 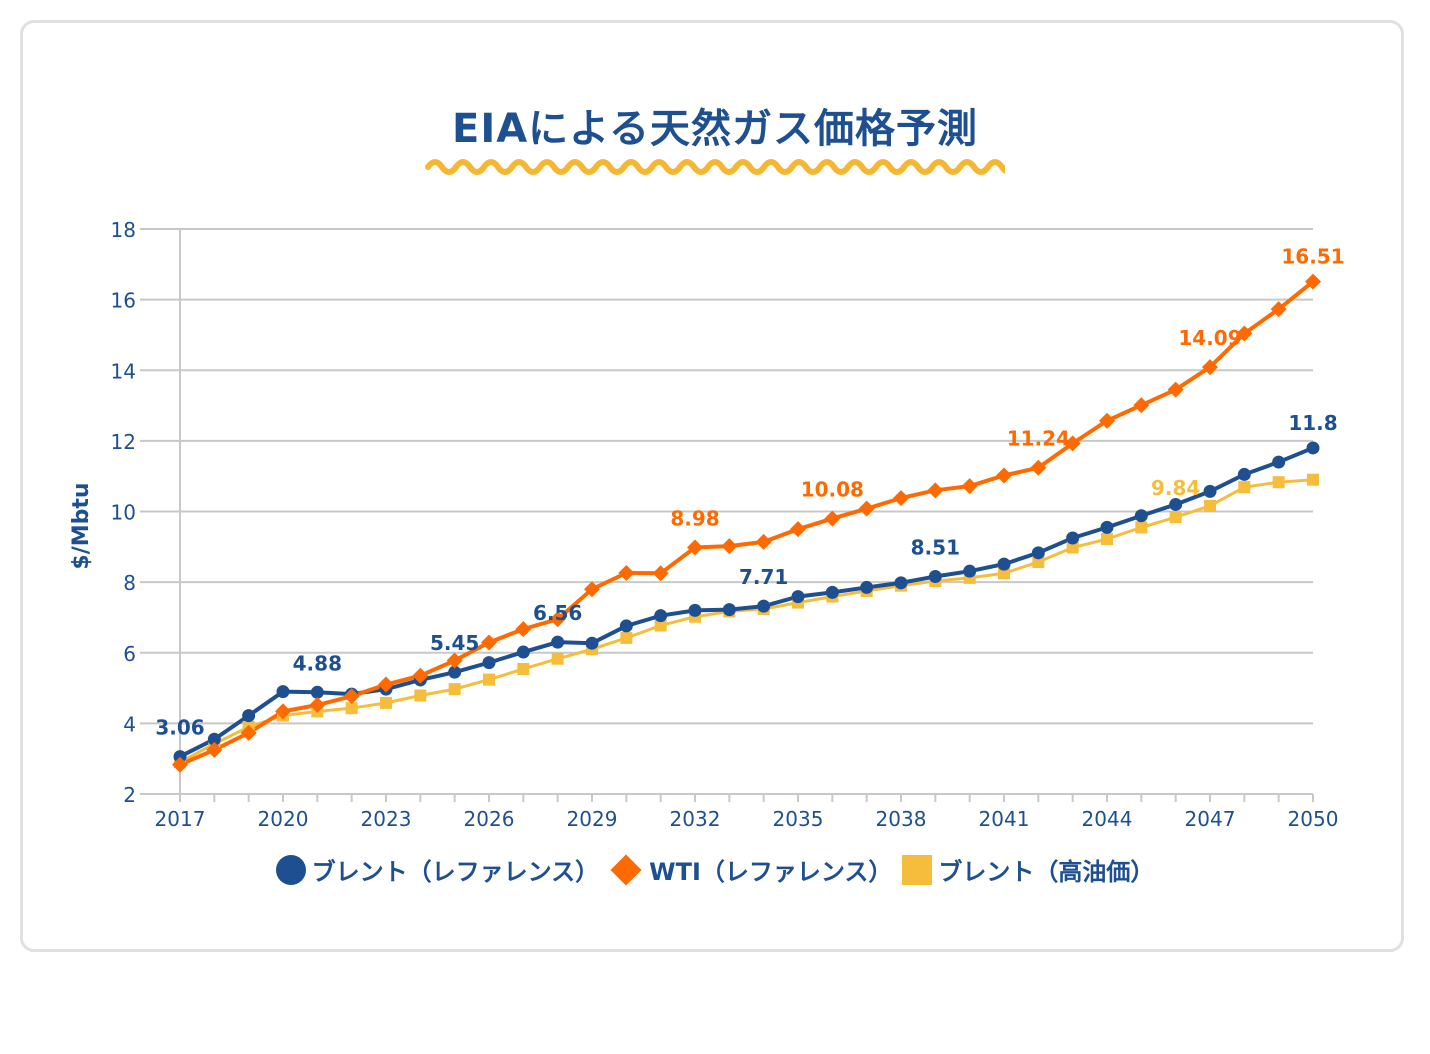 What do you see at coordinates (123, 371) in the screenshot?
I see `y-tick-label: 14` at bounding box center [123, 371].